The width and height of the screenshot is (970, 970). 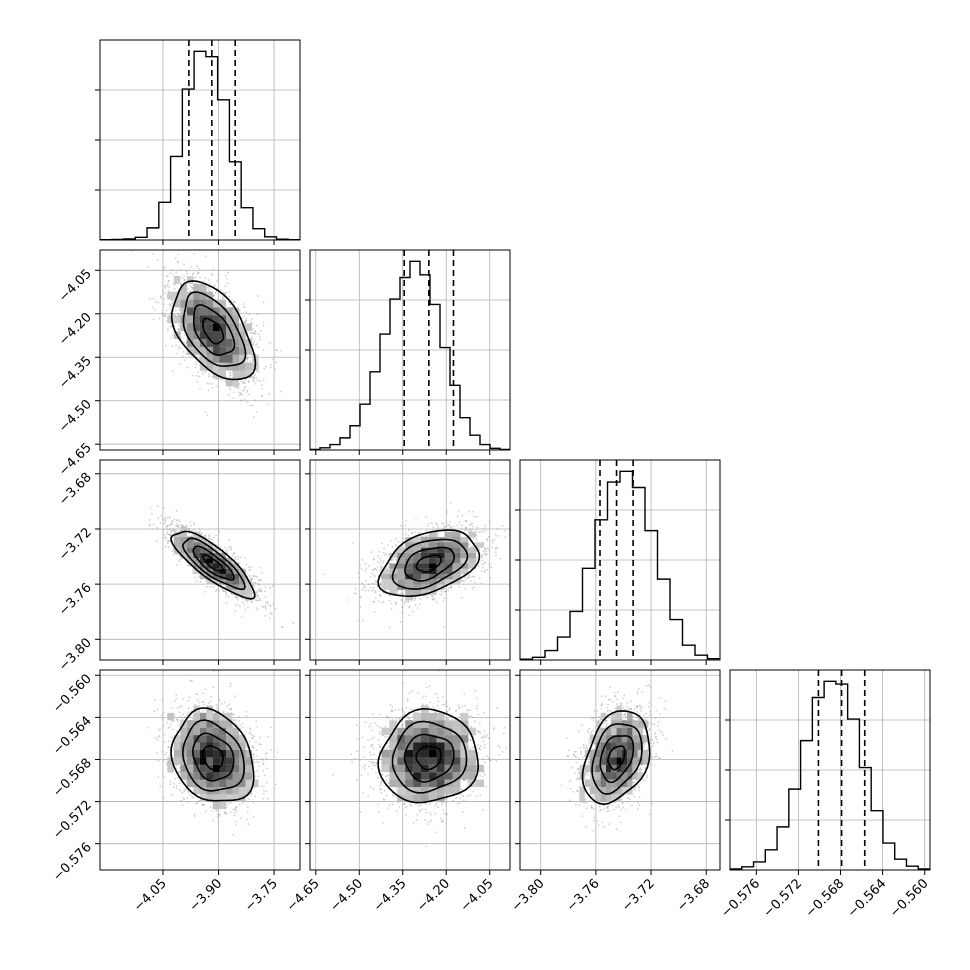 I want to click on histogram-step, so click(x=200, y=145).